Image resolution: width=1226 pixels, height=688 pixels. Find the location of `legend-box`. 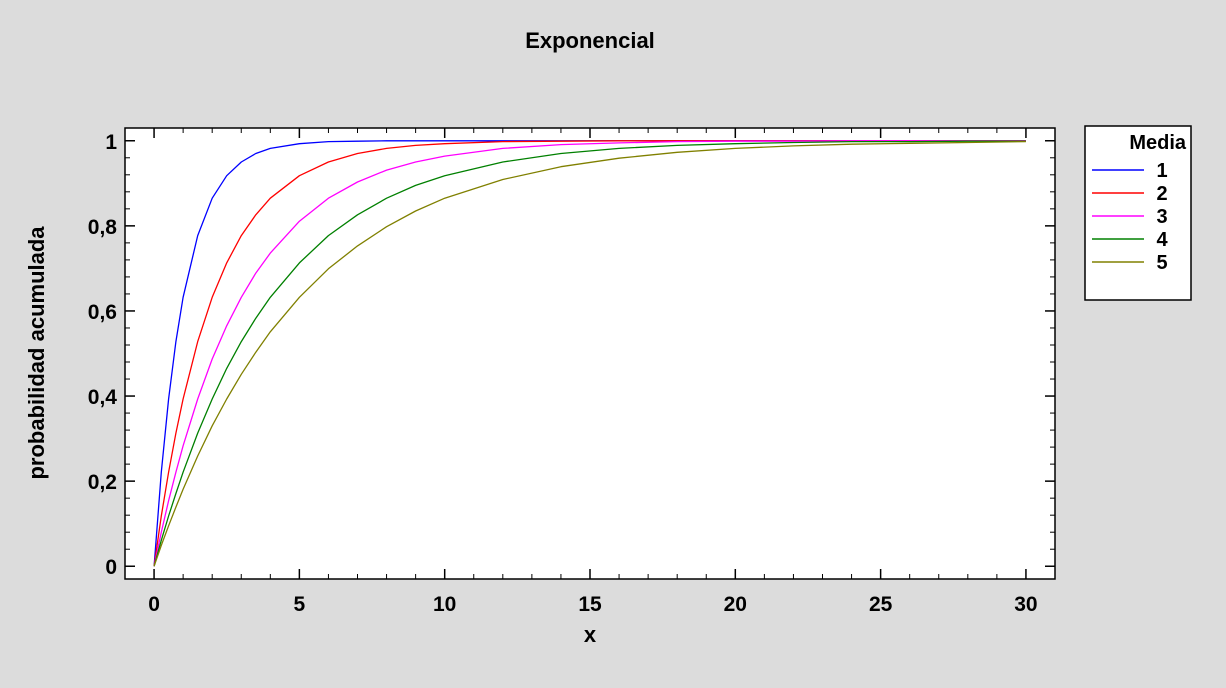

legend-box is located at coordinates (1138, 213).